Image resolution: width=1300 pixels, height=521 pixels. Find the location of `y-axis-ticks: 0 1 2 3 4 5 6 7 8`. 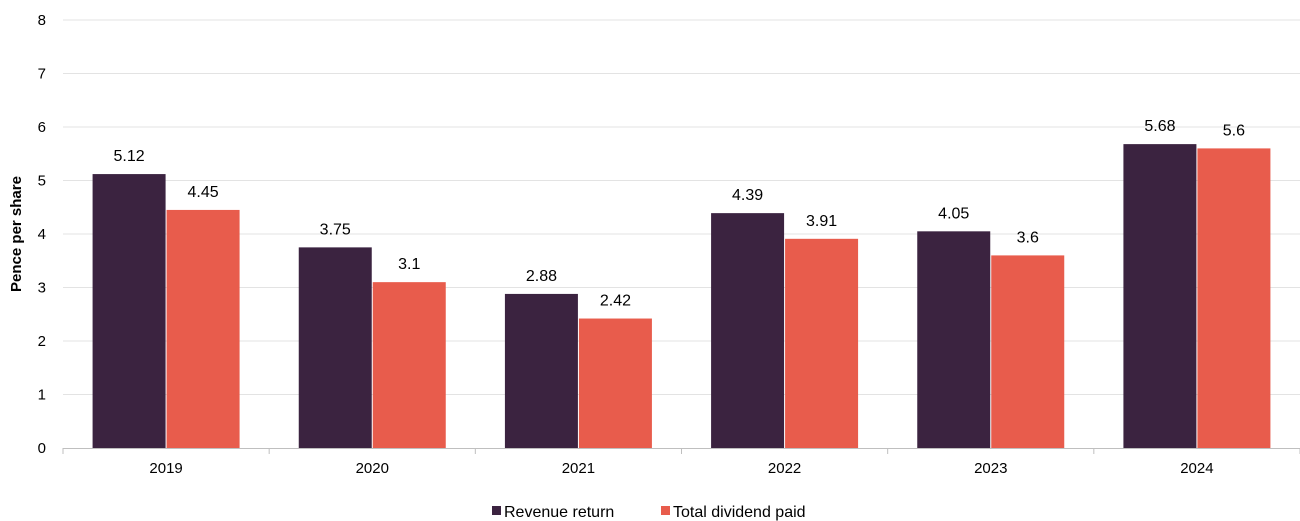

y-axis-ticks: 0 1 2 3 4 5 6 7 8 is located at coordinates (42, 234).